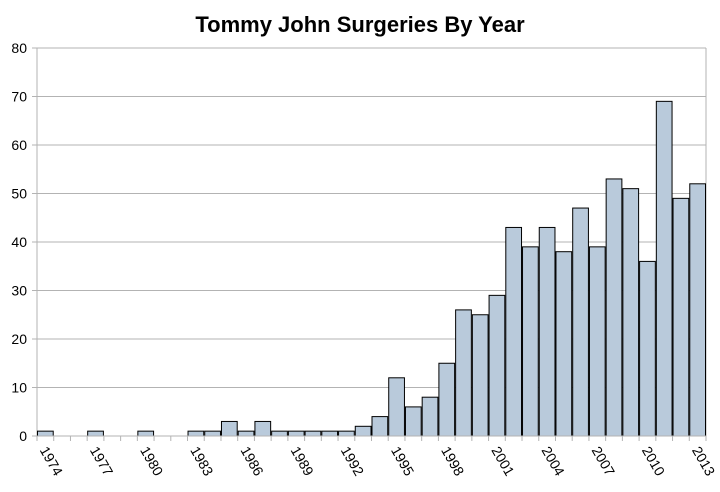 The width and height of the screenshot is (720, 492). What do you see at coordinates (363, 431) in the screenshot?
I see `bar-1993` at bounding box center [363, 431].